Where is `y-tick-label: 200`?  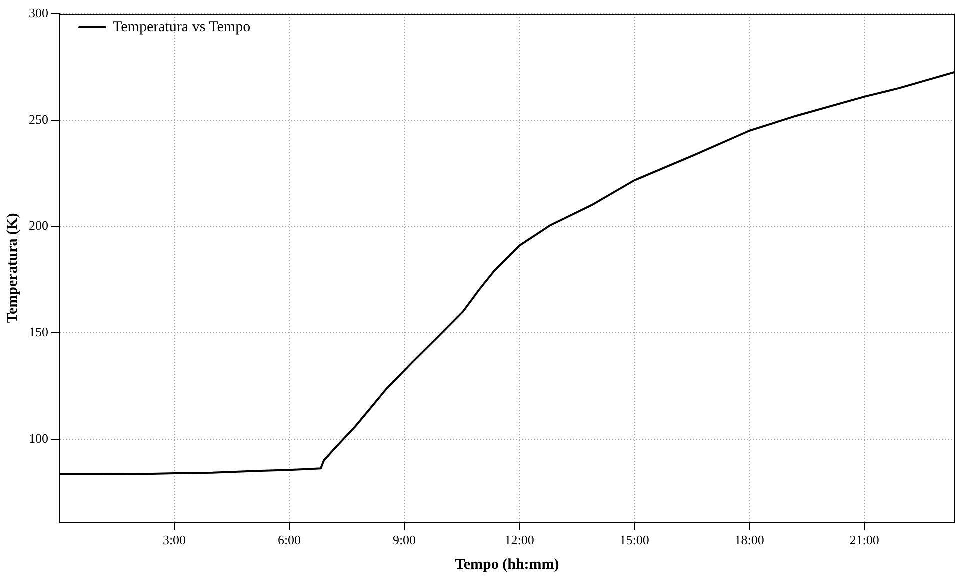 y-tick-label: 200 is located at coordinates (38, 226).